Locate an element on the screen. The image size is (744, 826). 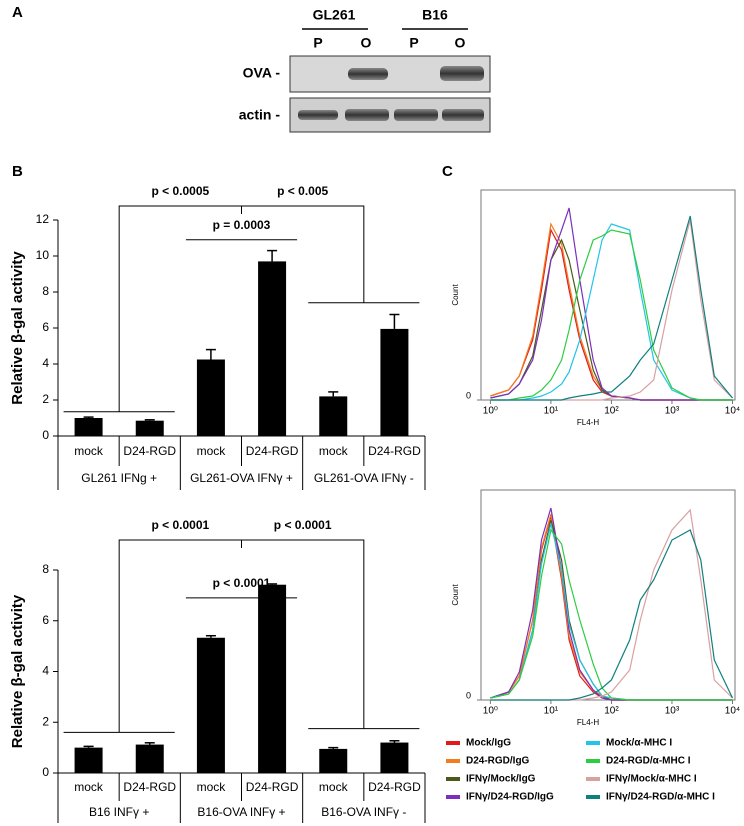
blot-row: actin - is located at coordinates (260, 115).